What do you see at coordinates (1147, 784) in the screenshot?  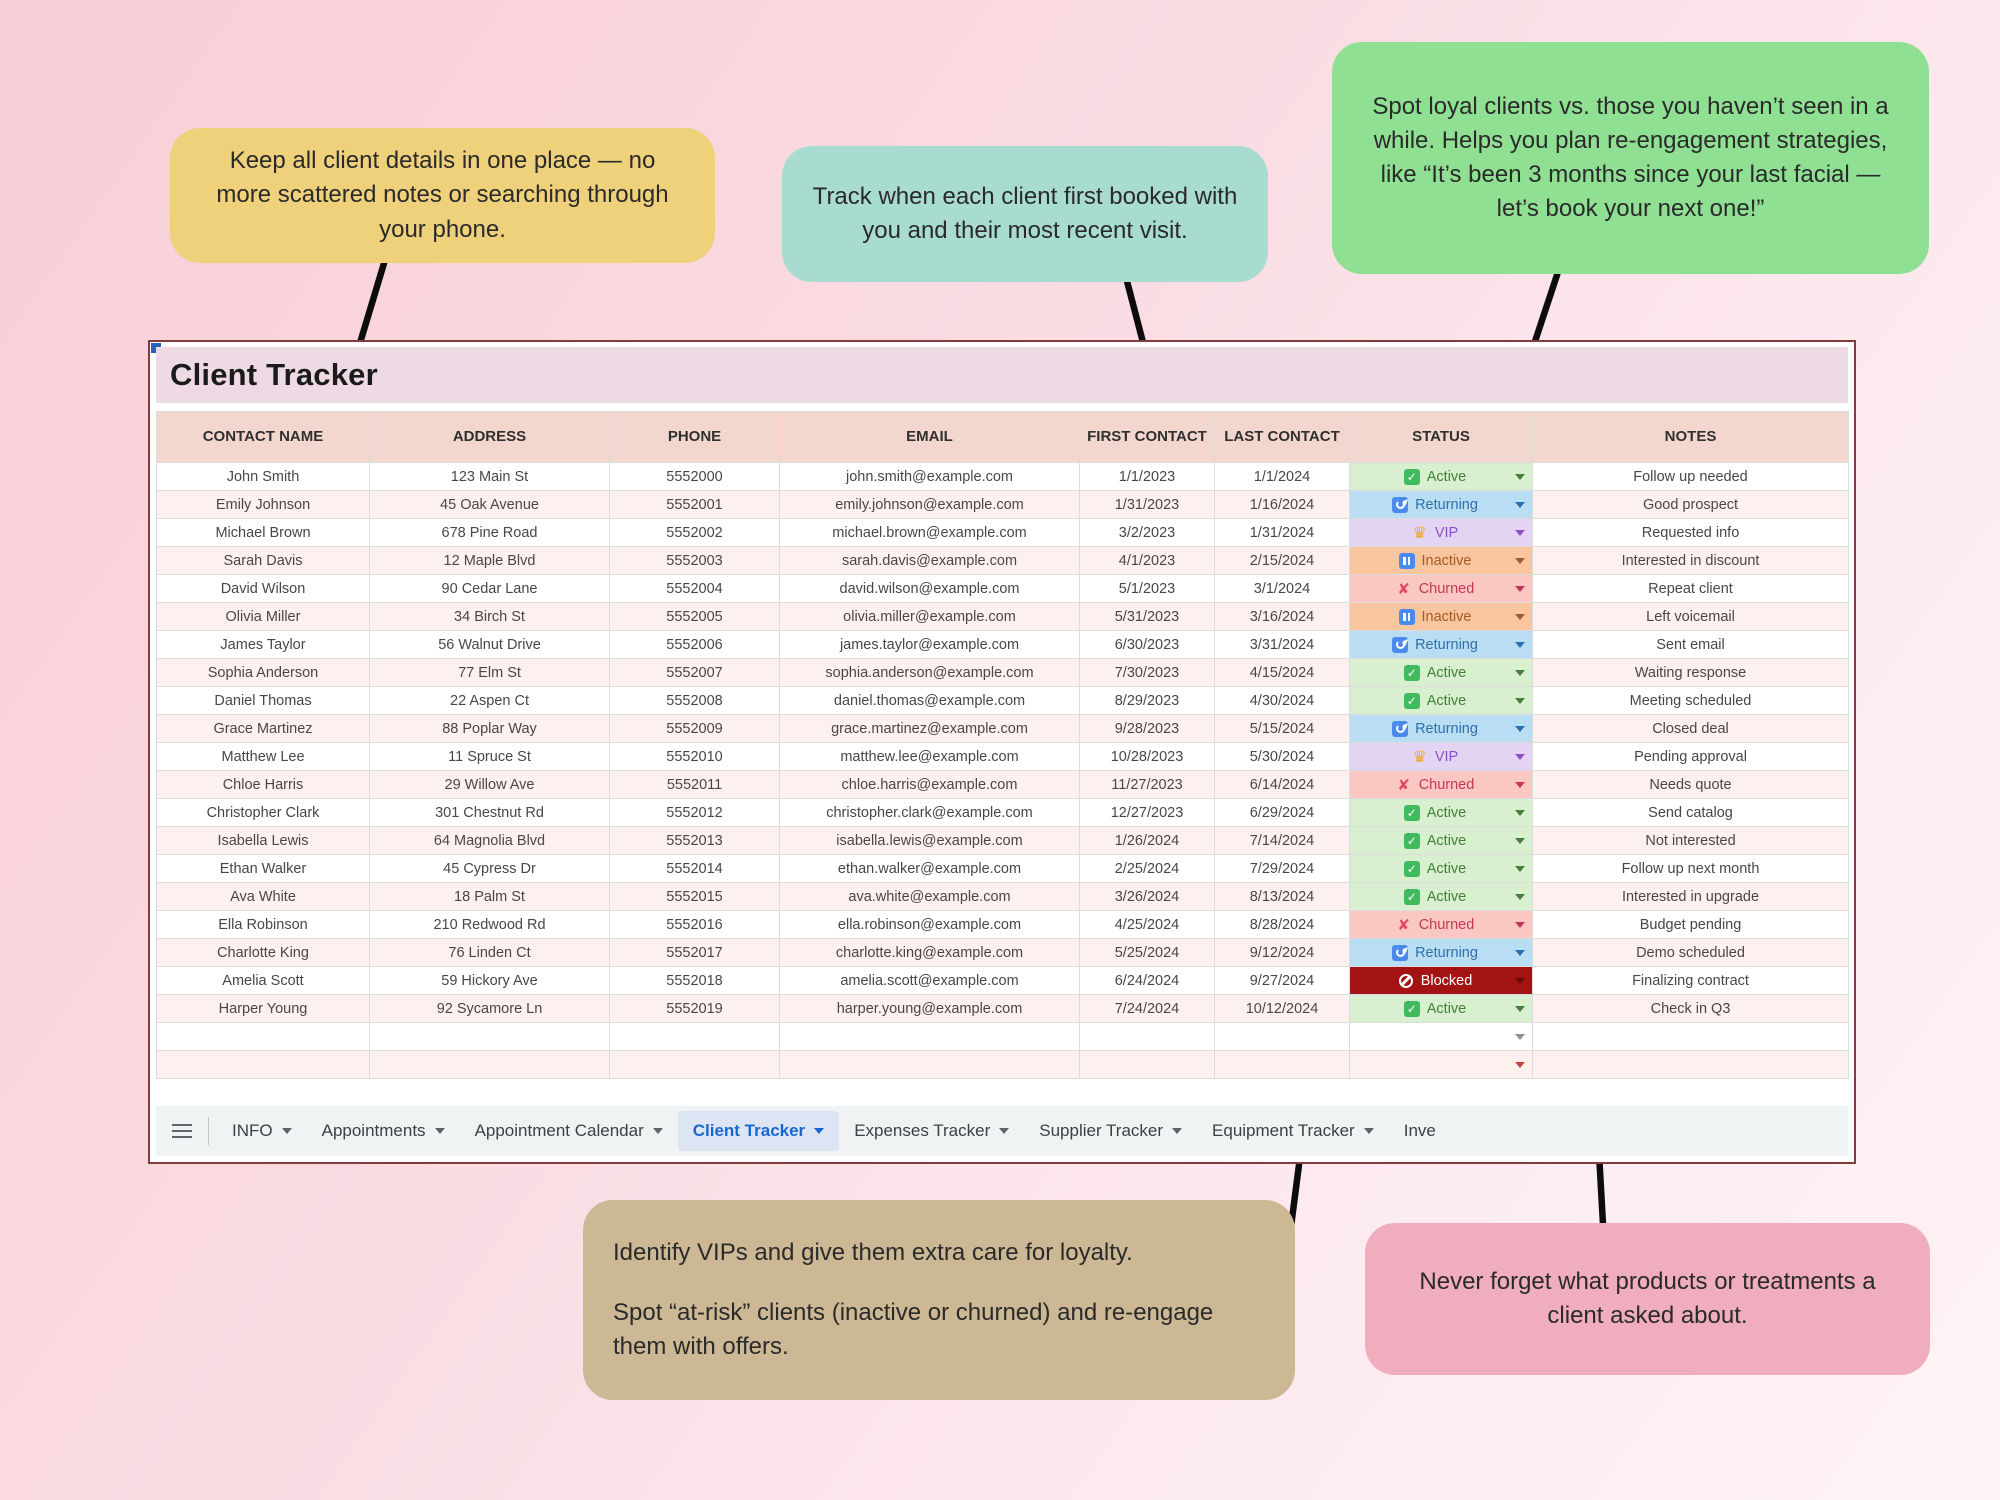 I see `cell-first-contact: 11/27/2023` at bounding box center [1147, 784].